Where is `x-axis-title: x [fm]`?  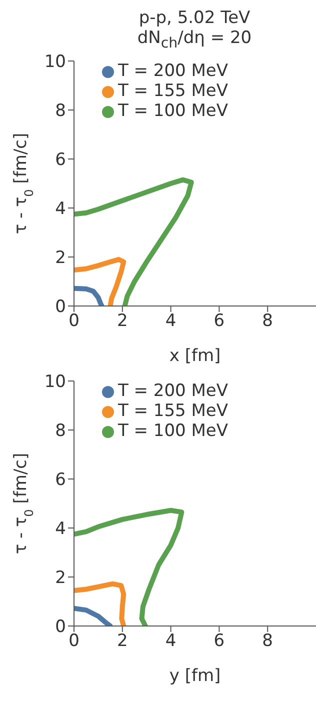 x-axis-title: x [fm] is located at coordinates (195, 356).